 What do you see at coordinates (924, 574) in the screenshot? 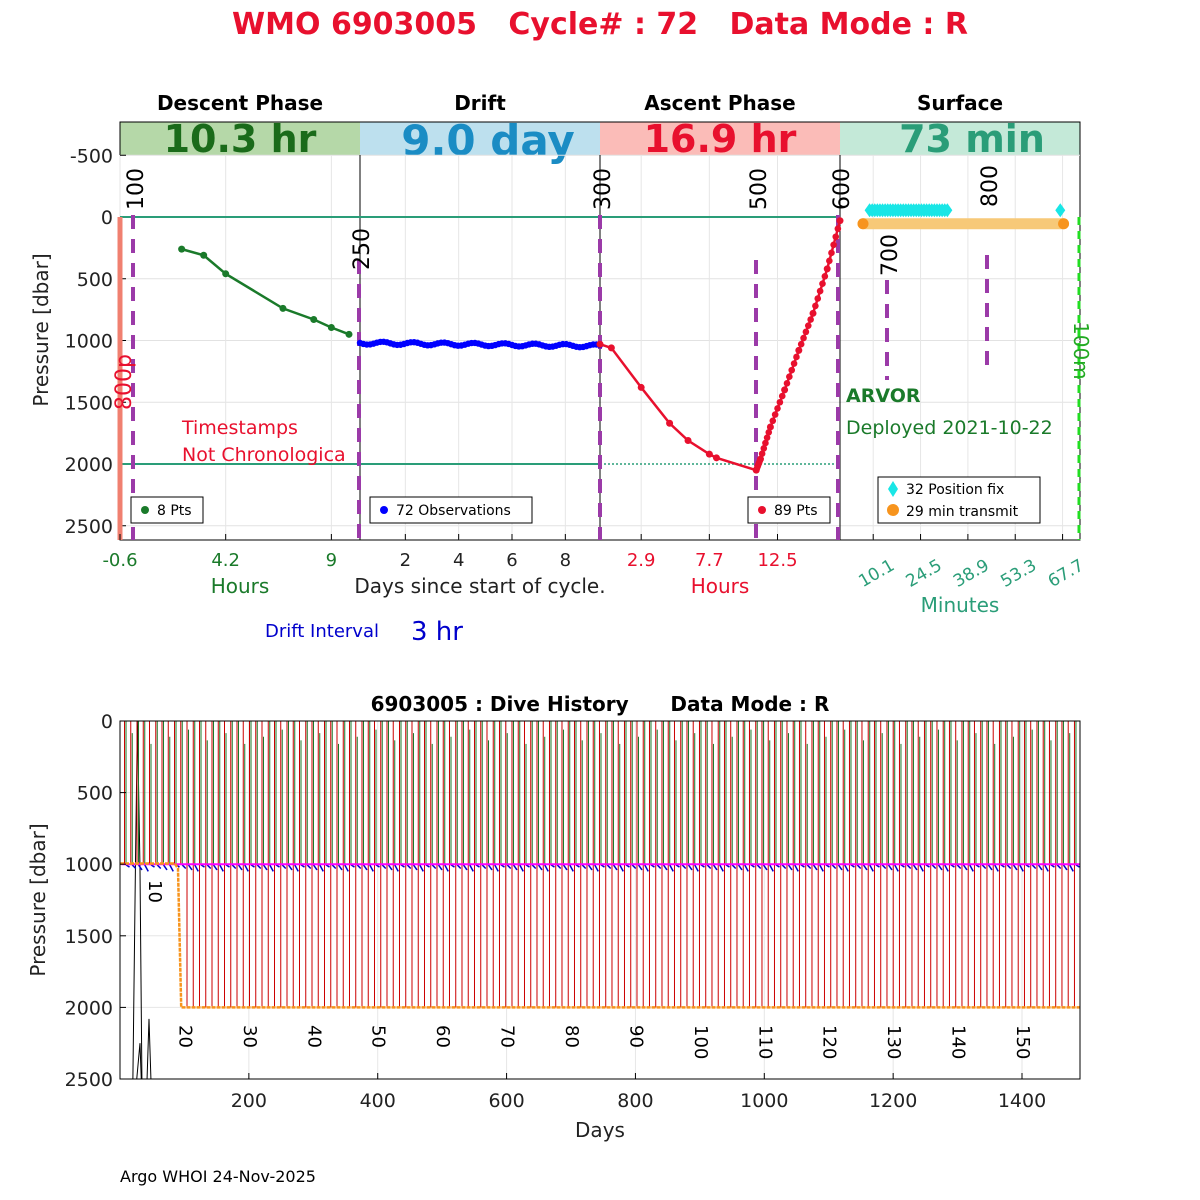
I see `x-tick-label: 24.5` at bounding box center [924, 574].